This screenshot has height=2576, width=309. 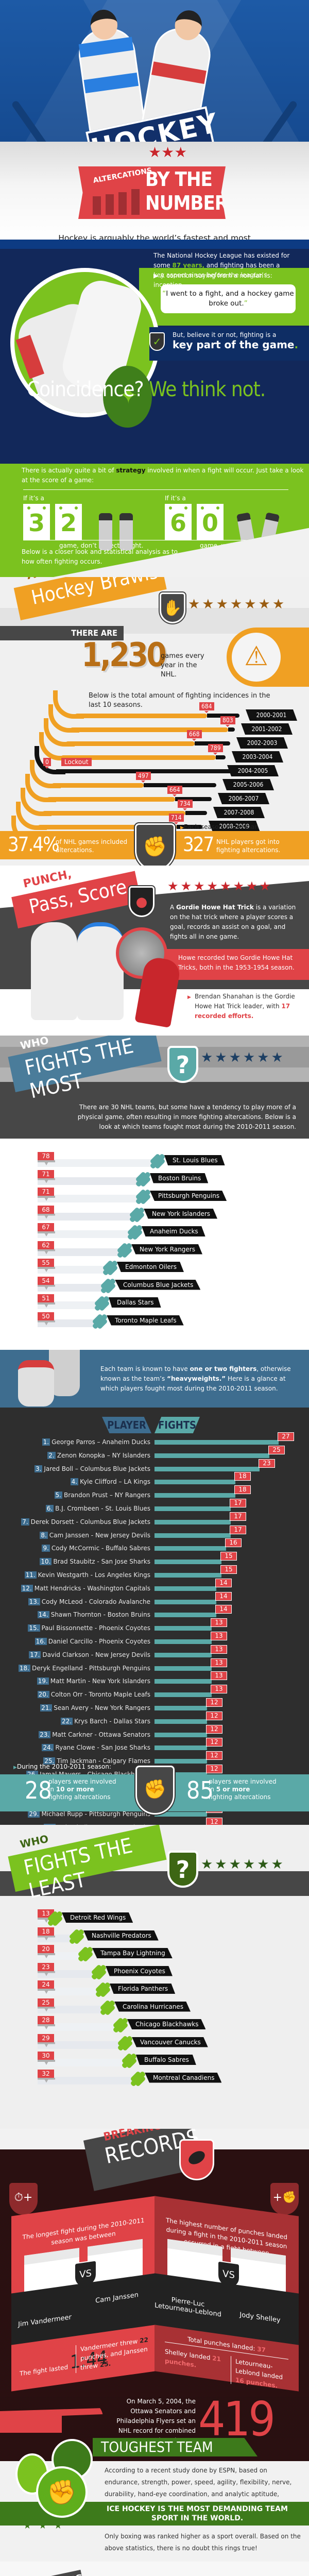 I want to click on season-label: 2004-2005, so click(x=253, y=770).